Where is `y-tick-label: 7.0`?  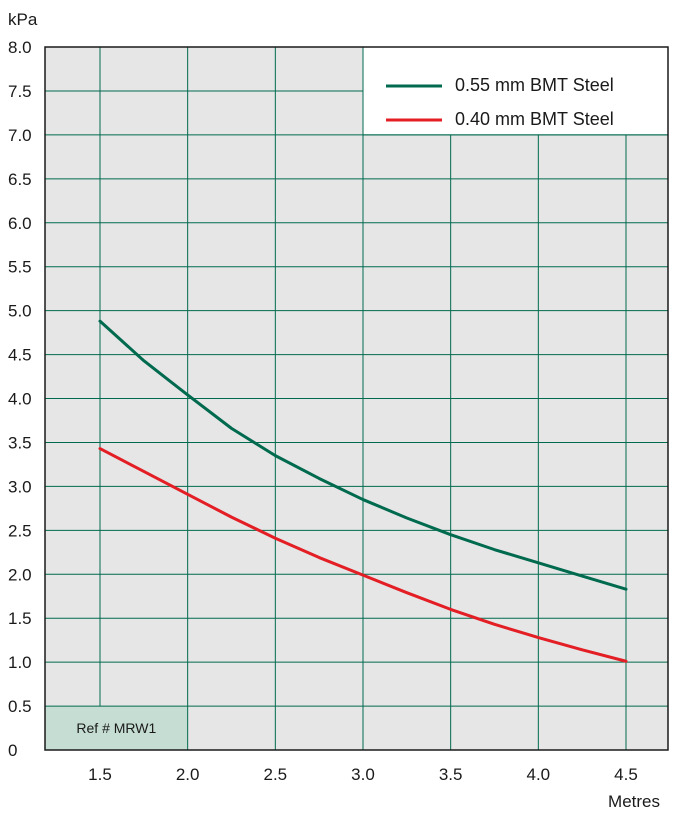
y-tick-label: 7.0 is located at coordinates (20, 135).